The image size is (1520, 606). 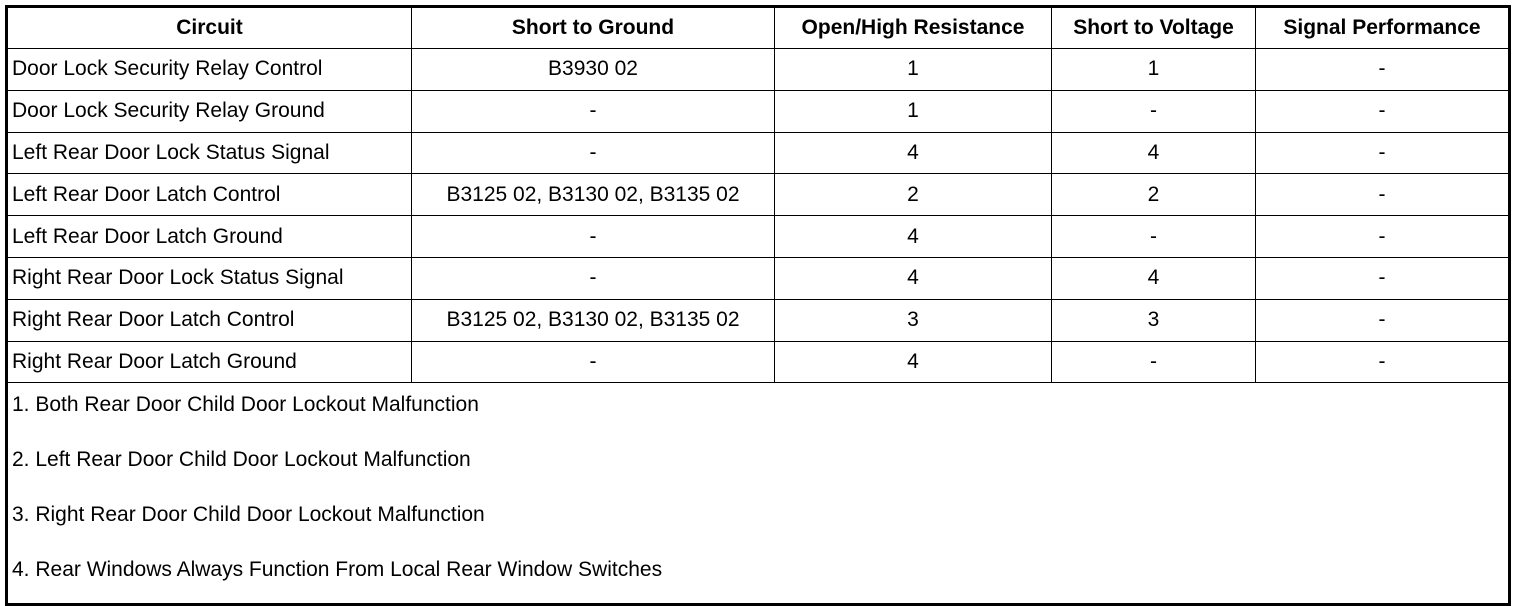 What do you see at coordinates (209, 236) in the screenshot?
I see `cell-circuit: Left Rear Door Latch Ground` at bounding box center [209, 236].